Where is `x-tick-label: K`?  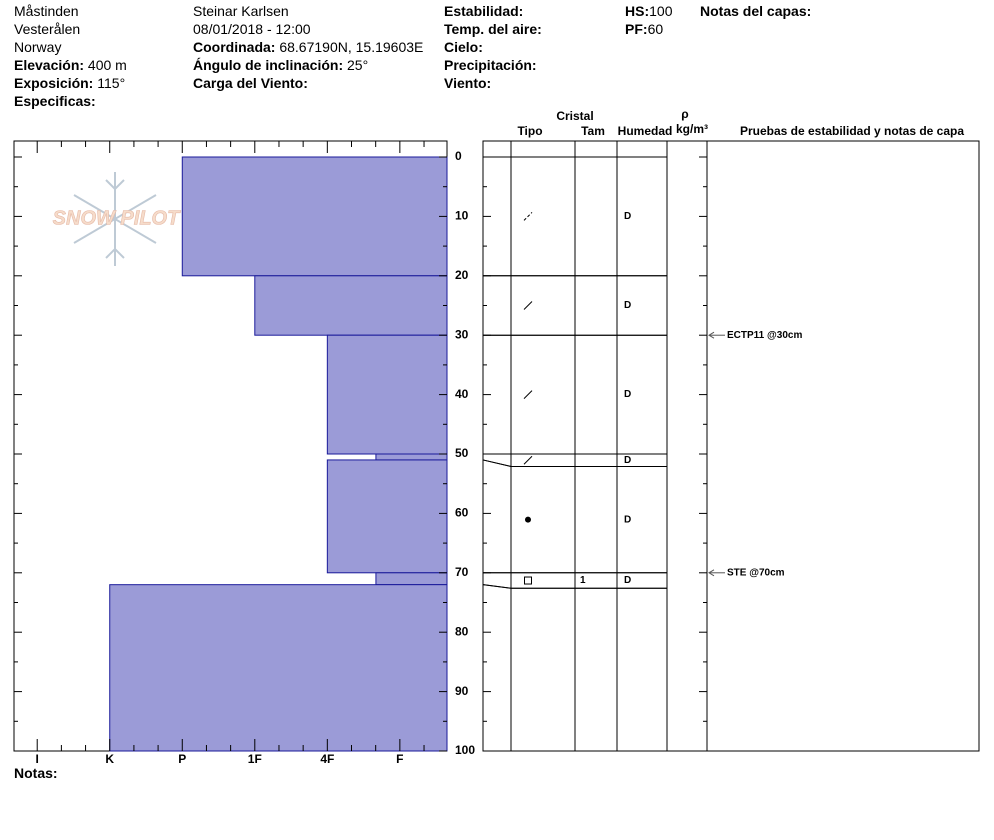
x-tick-label: K is located at coordinates (109, 759).